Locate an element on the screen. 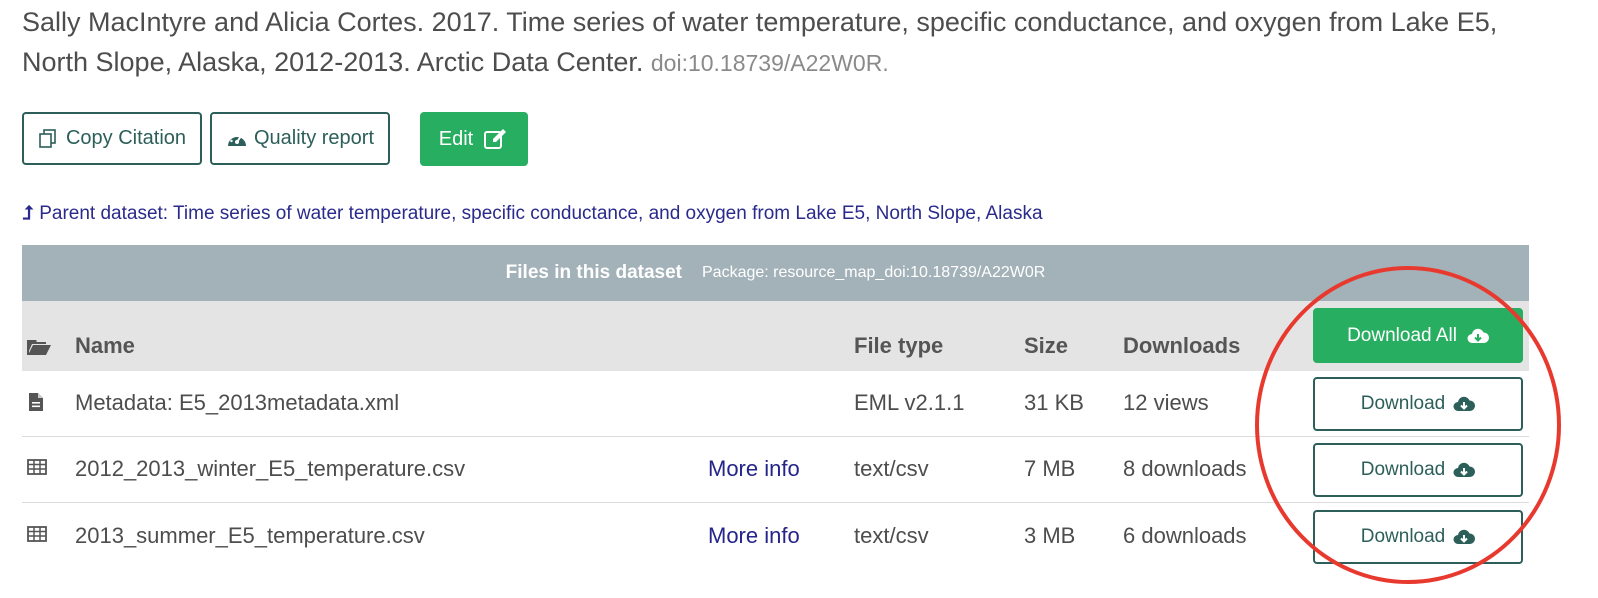  file-downloads: 12 views is located at coordinates (1166, 402).